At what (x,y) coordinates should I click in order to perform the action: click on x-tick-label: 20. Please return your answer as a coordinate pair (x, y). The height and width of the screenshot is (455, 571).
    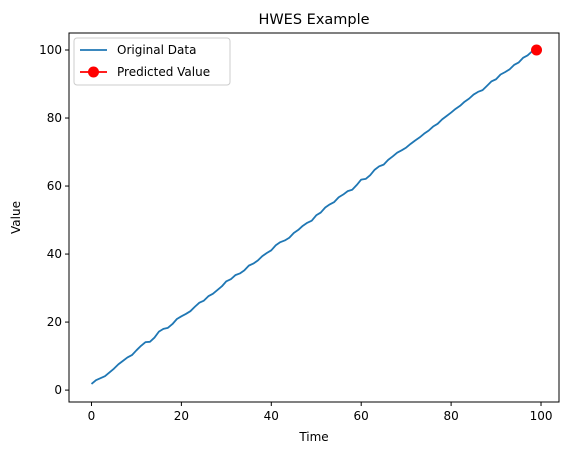
    Looking at the image, I should click on (181, 416).